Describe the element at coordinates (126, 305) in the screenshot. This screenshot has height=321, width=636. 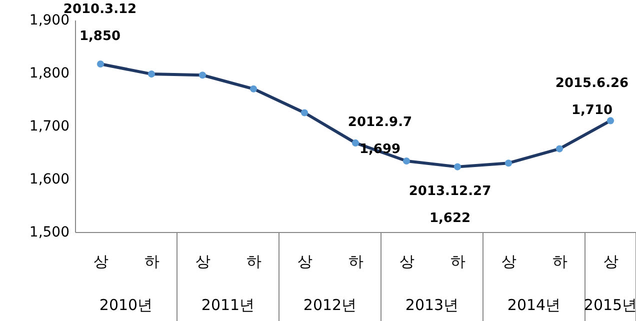
I see `text: 2010년` at that location.